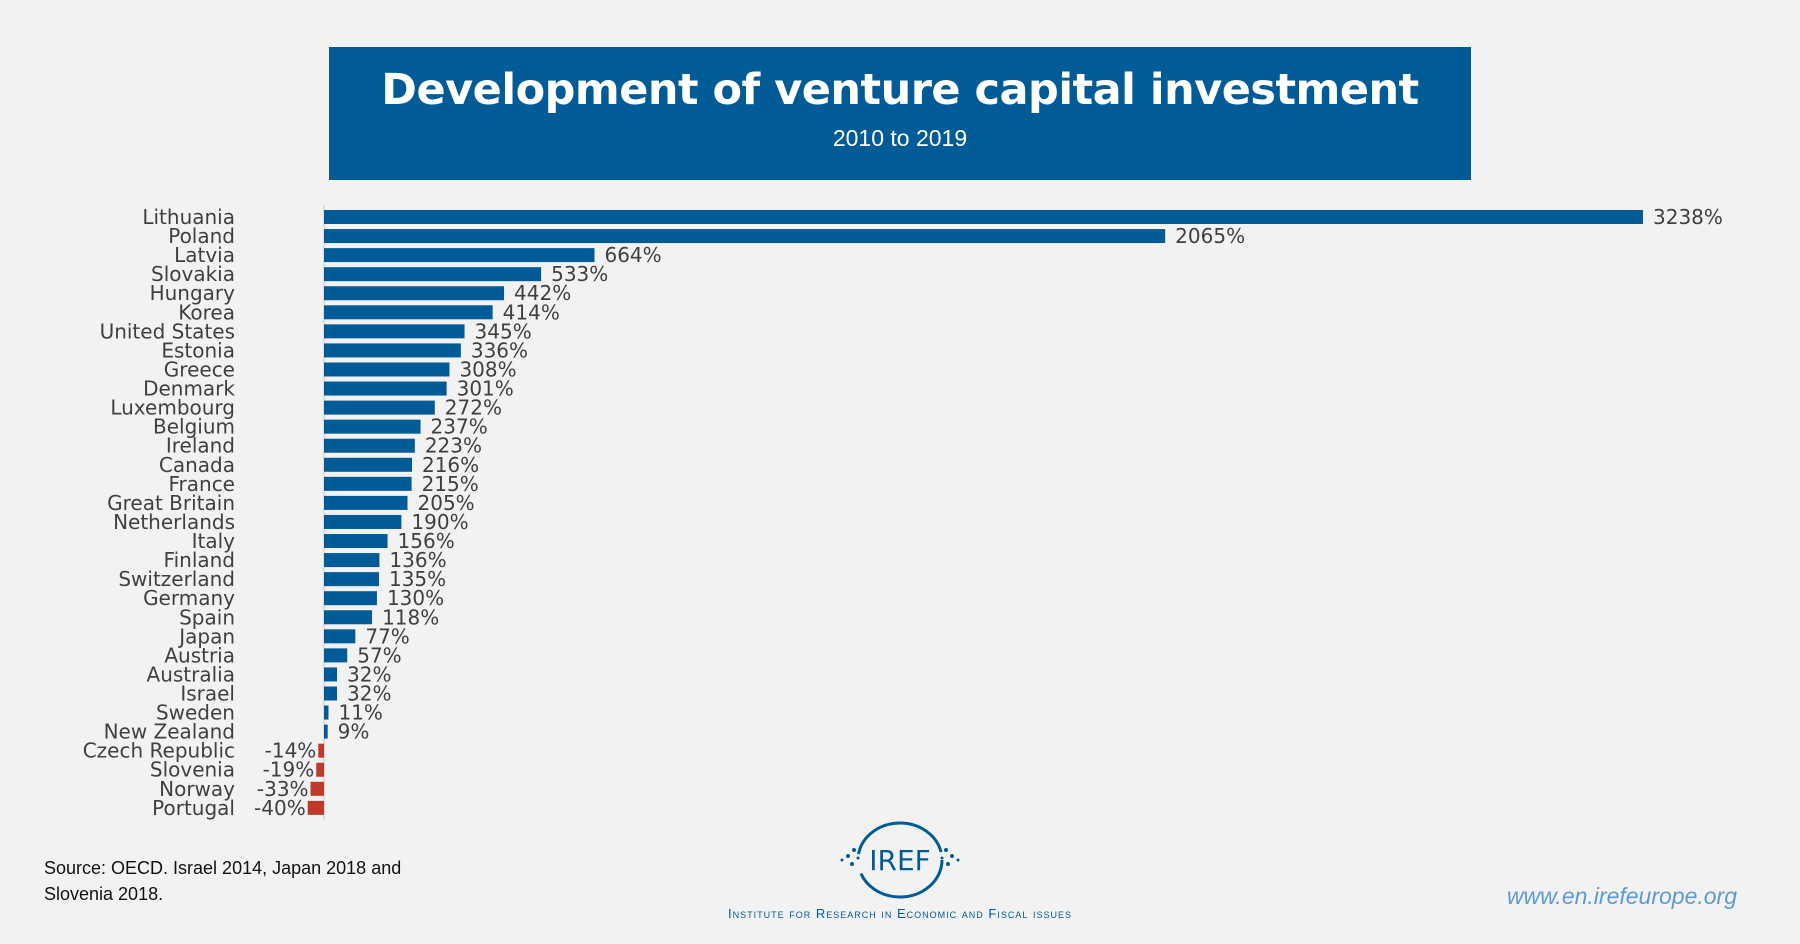 This screenshot has height=944, width=1800. What do you see at coordinates (197, 789) in the screenshot?
I see `category-label: Norway` at bounding box center [197, 789].